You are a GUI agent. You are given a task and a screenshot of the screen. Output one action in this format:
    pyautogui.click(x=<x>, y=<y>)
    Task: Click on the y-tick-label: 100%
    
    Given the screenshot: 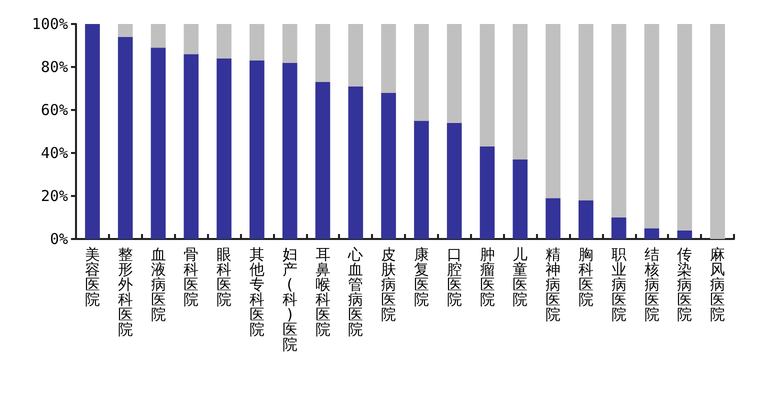 What is the action you would take?
    pyautogui.click(x=50, y=24)
    